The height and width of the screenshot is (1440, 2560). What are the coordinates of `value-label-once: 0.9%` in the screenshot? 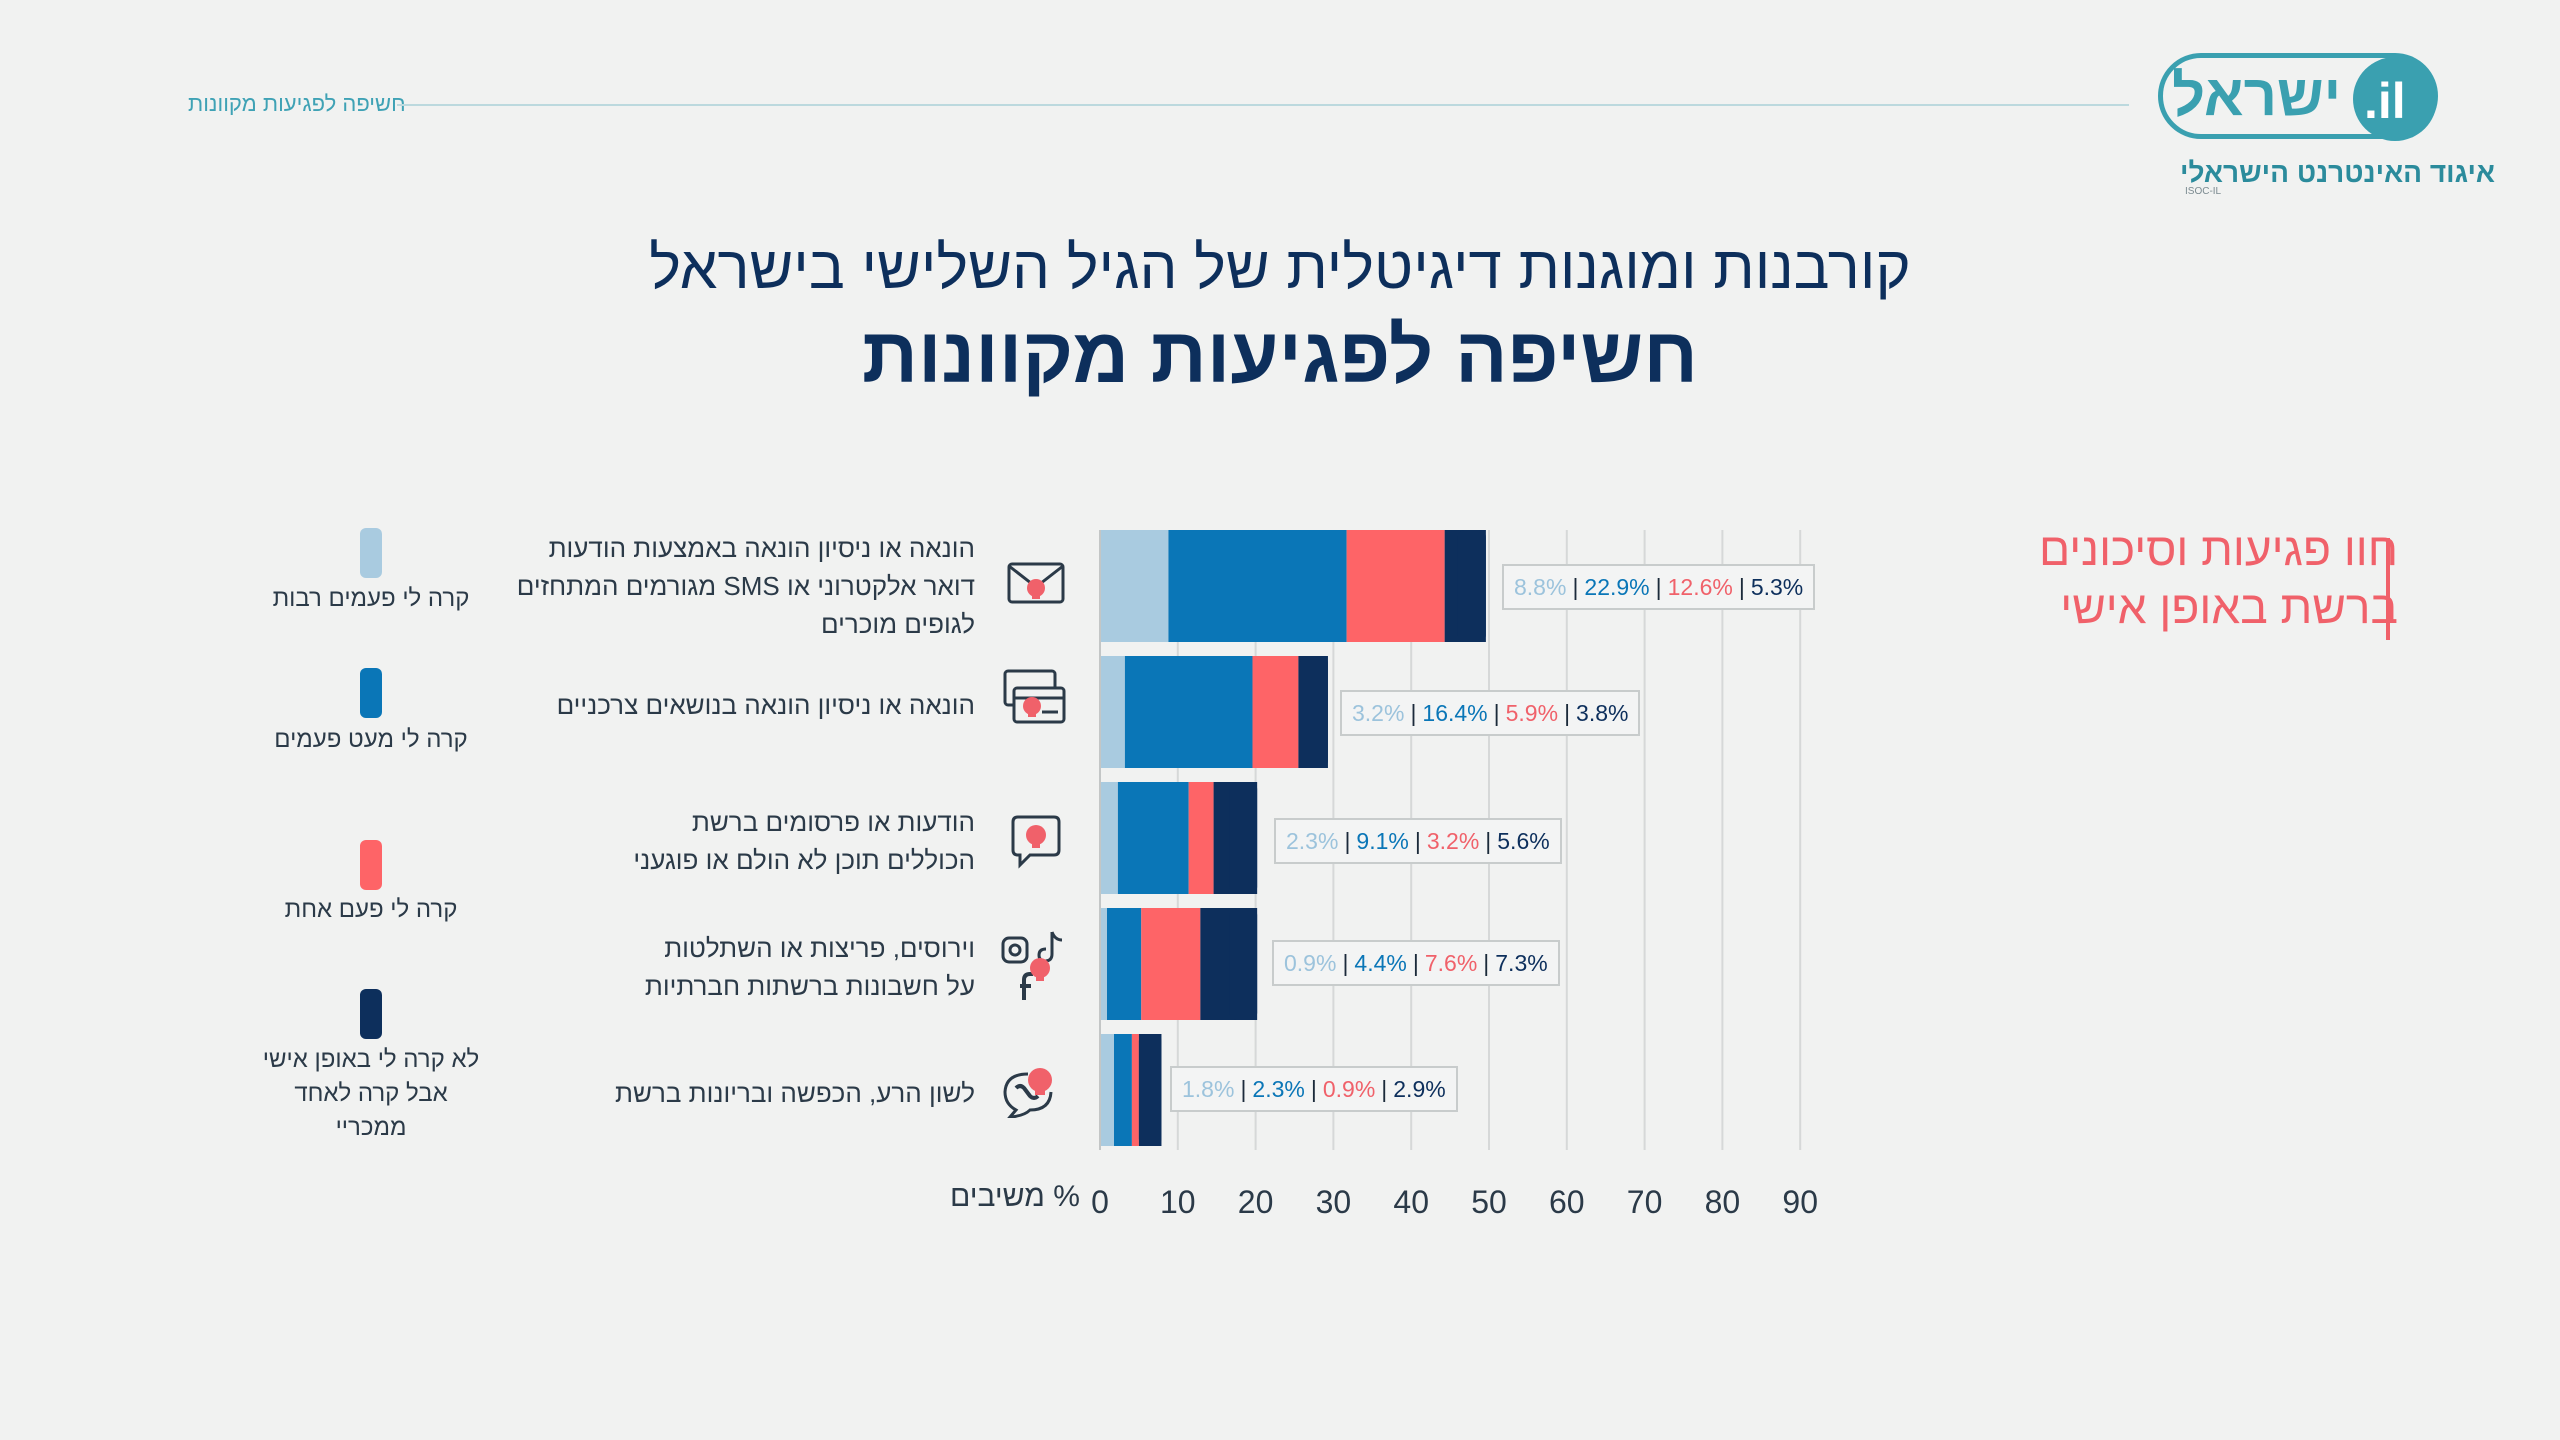 It's located at (1349, 1088).